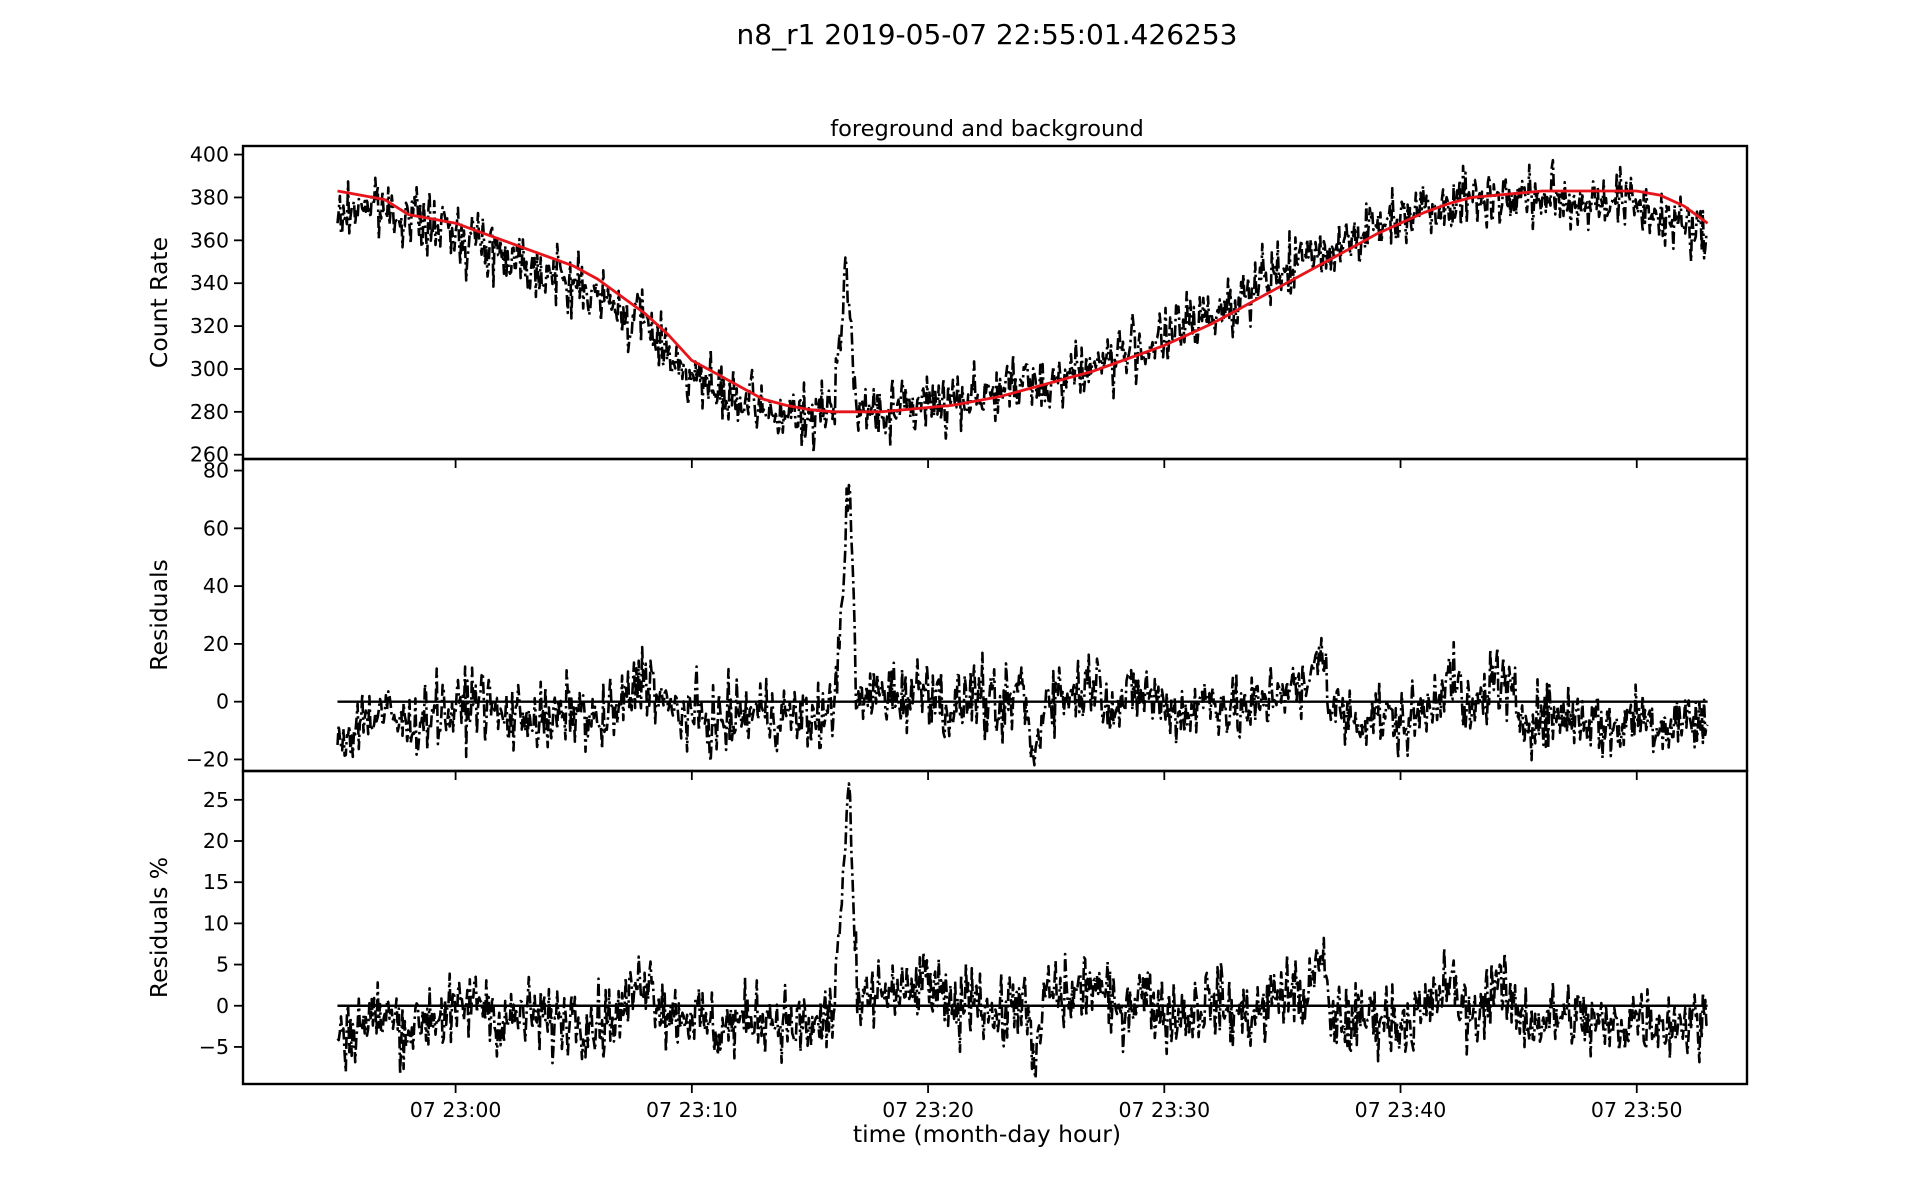  Describe the element at coordinates (216, 586) in the screenshot. I see `y-tick-label: 40` at that location.